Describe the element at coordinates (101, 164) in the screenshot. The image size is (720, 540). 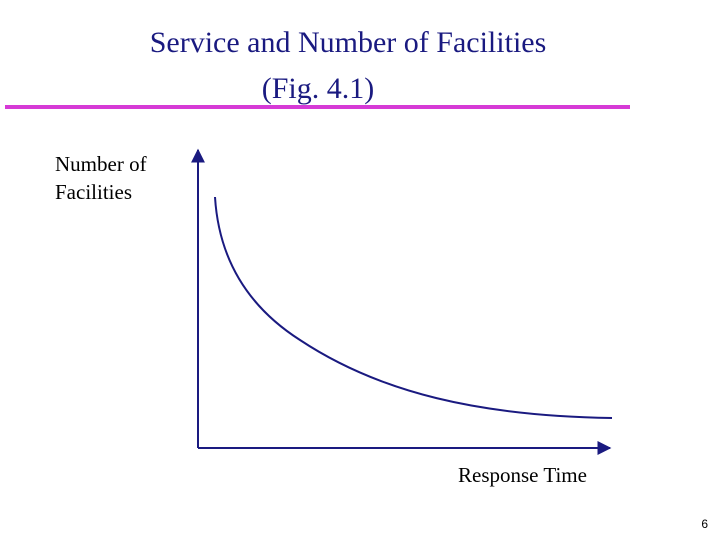
I see `y-axis-label: Number of` at that location.